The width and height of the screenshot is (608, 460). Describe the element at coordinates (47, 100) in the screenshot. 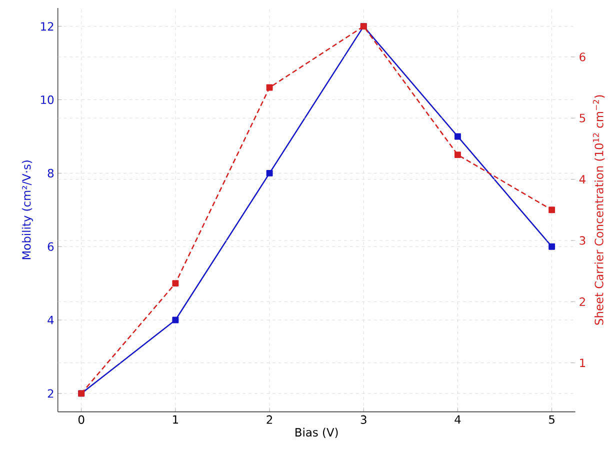

I see `y-tick-label: 10` at that location.